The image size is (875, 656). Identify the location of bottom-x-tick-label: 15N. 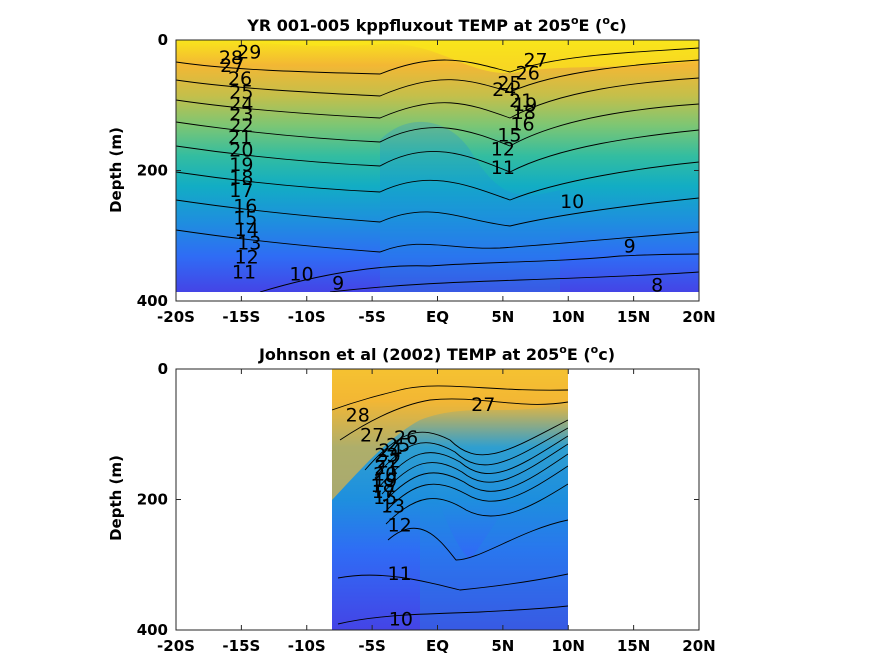
(633, 646).